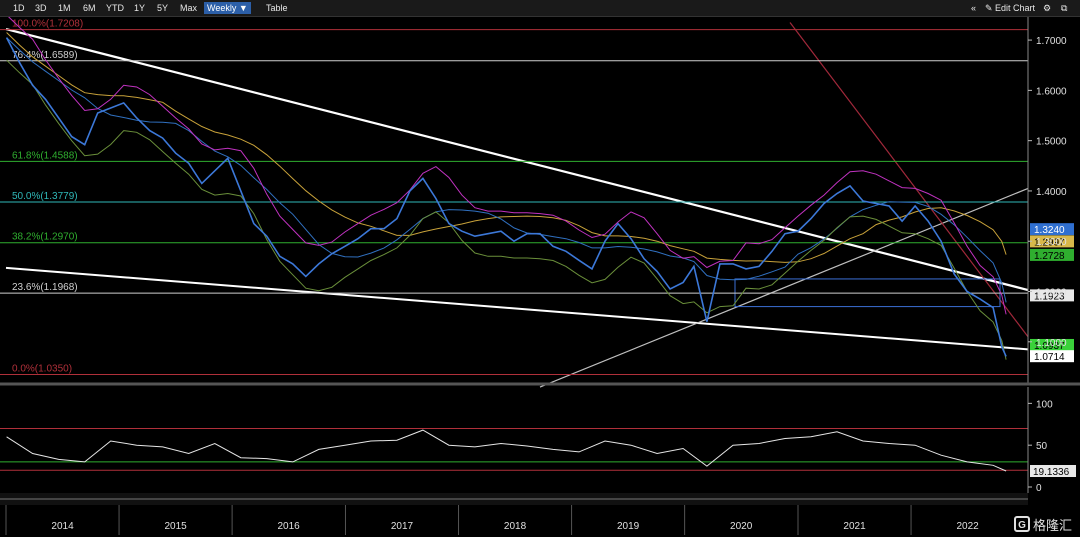 This screenshot has height=537, width=1080. I want to click on x-tick-label-2017: 2017, so click(402, 526).